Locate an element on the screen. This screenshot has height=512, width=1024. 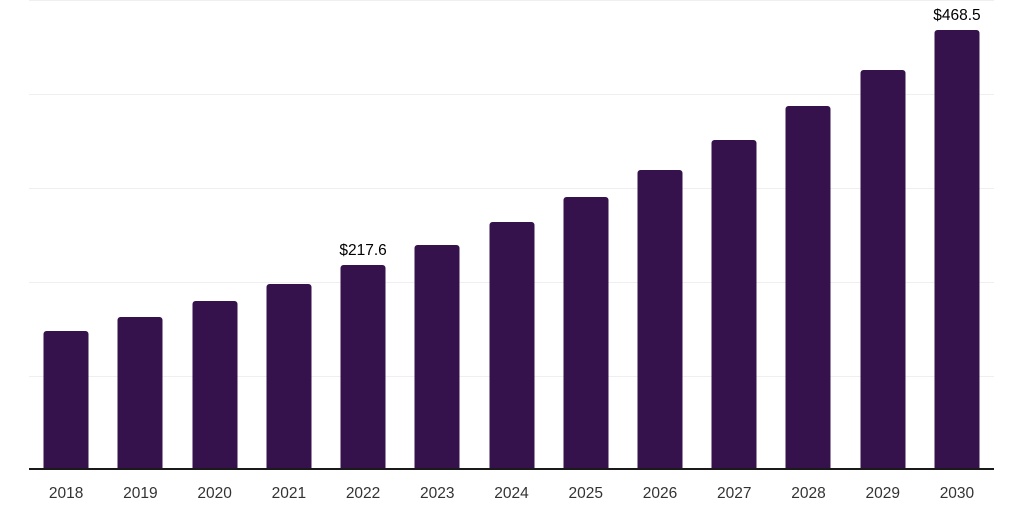
bar-slot-2025 is located at coordinates (586, 235).